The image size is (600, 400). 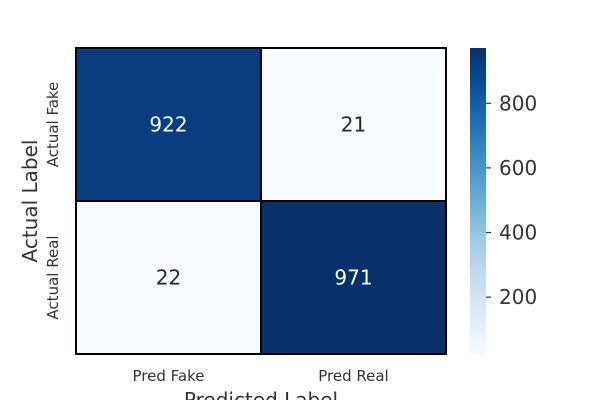 What do you see at coordinates (53, 201) in the screenshot?
I see `y-tick-labels: Actual Fake Actual Real` at bounding box center [53, 201].